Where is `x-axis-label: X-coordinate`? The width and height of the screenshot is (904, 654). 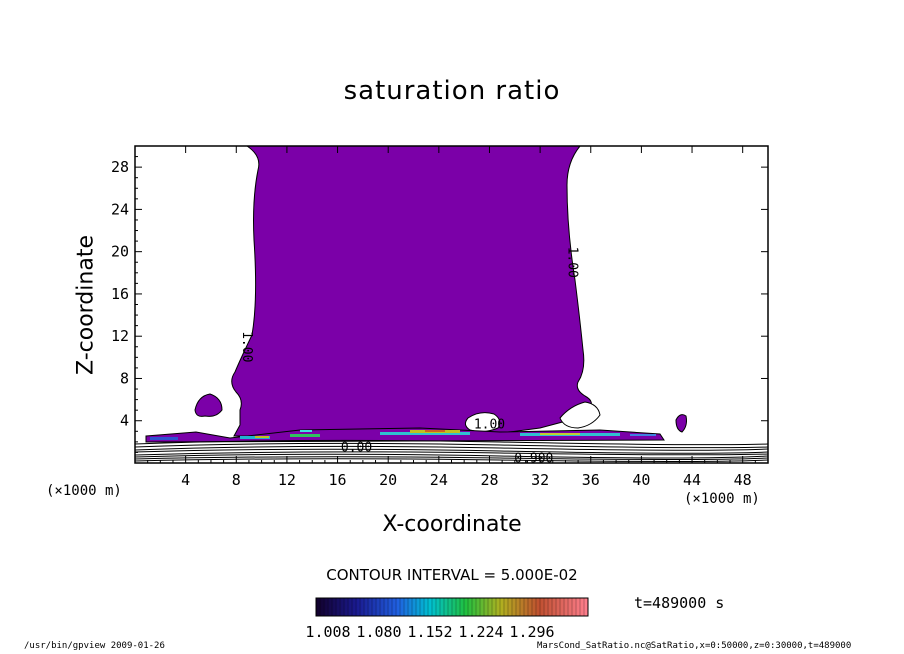
x-axis-label: X-coordinate is located at coordinates (452, 524).